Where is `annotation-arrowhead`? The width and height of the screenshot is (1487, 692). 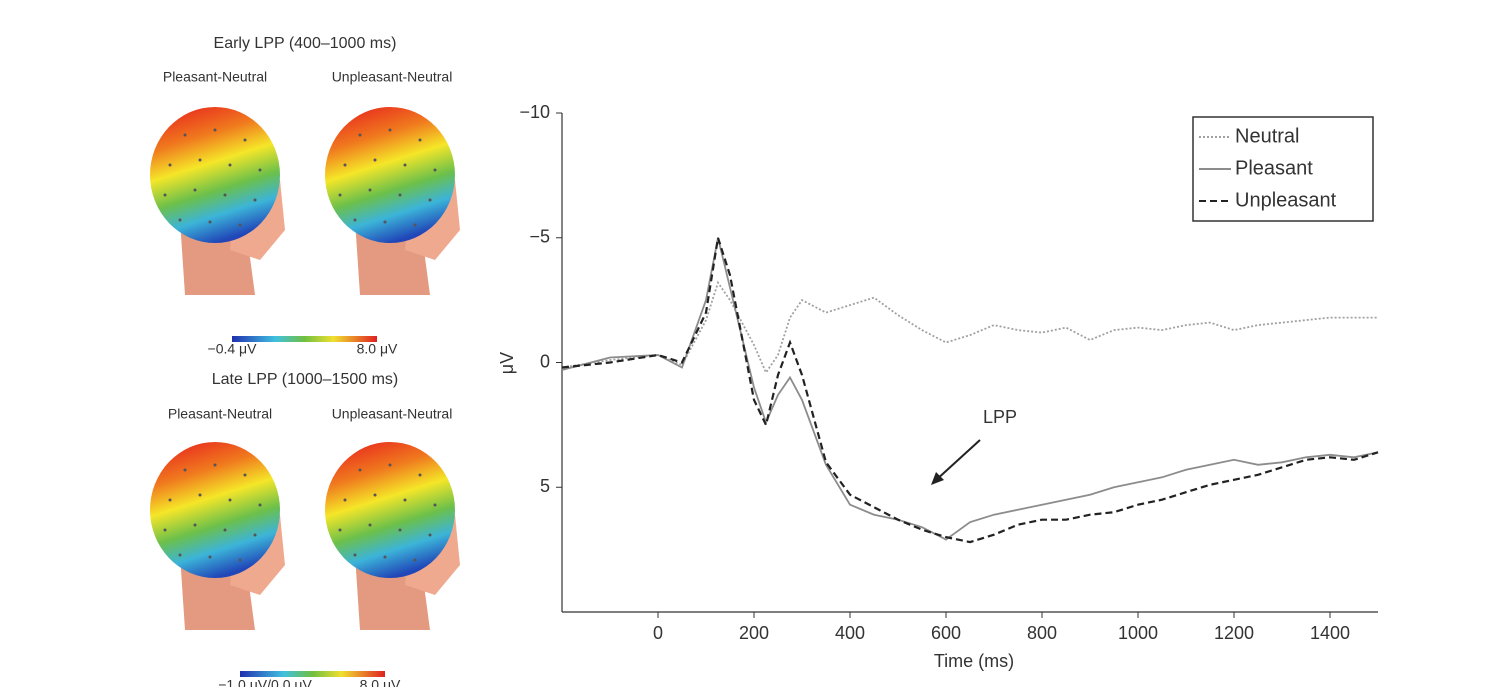 annotation-arrowhead is located at coordinates (937, 478).